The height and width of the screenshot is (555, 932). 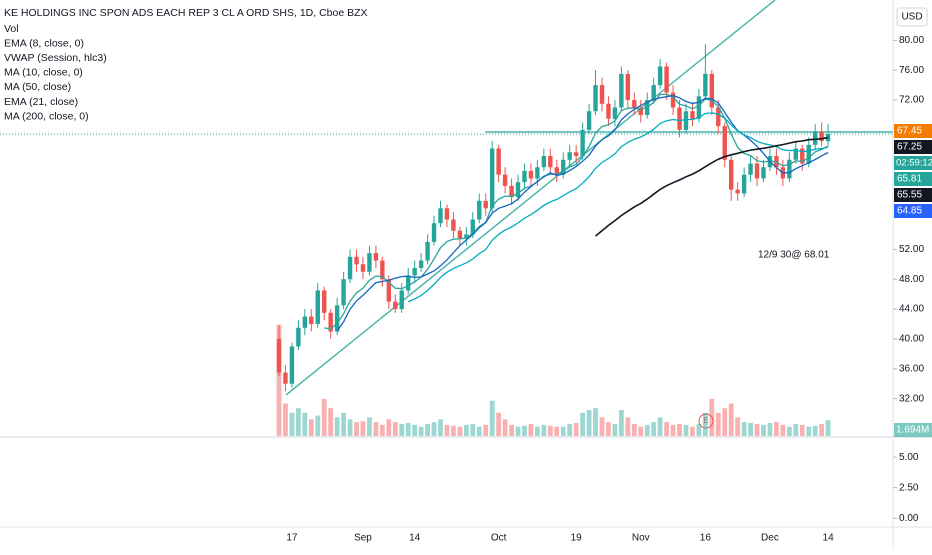 I want to click on price-label: 65.55, so click(x=909, y=195).